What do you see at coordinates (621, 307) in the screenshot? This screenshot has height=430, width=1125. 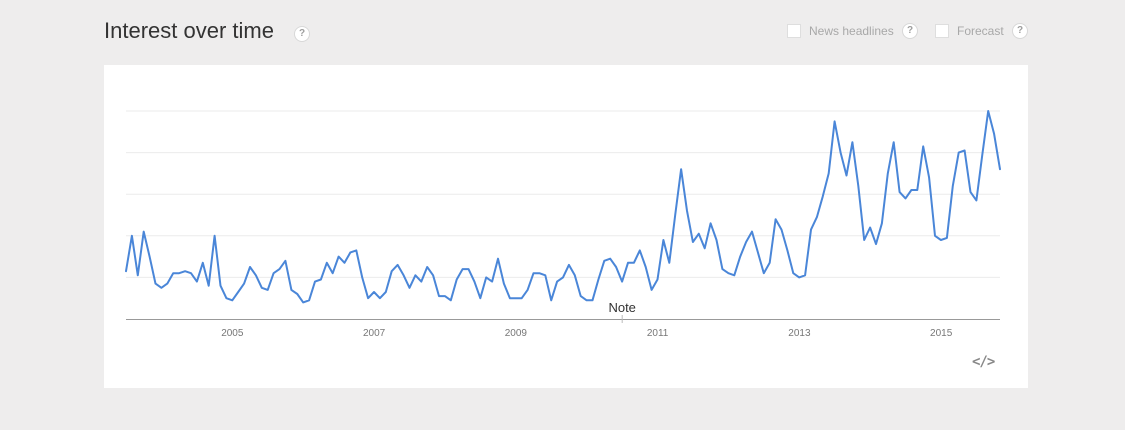 I see `note-annotation: Note` at bounding box center [621, 307].